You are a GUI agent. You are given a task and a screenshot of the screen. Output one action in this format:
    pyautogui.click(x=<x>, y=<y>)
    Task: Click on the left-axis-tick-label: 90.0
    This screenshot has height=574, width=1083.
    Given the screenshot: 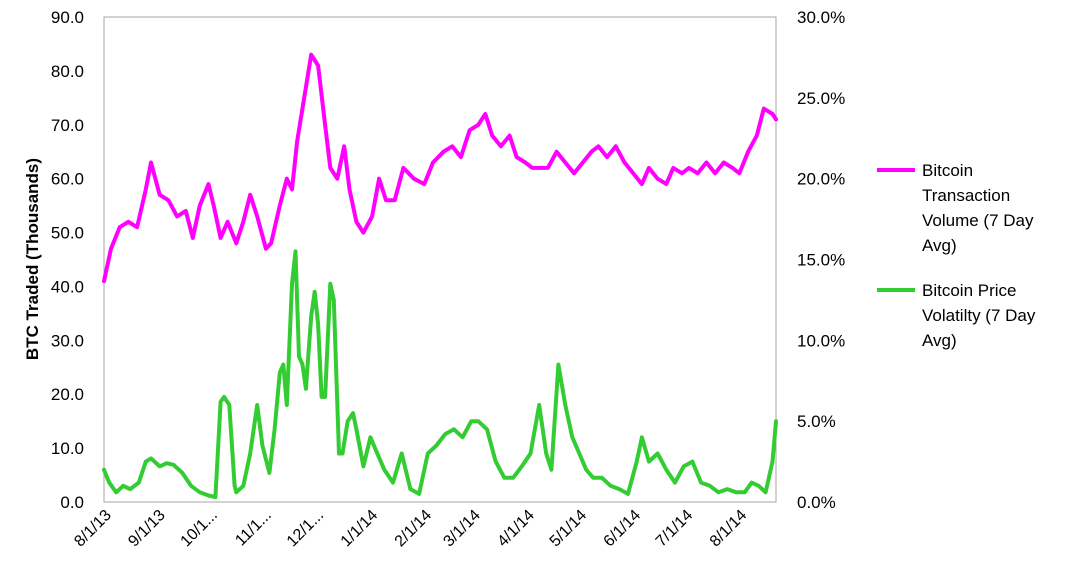 What is the action you would take?
    pyautogui.click(x=67, y=17)
    